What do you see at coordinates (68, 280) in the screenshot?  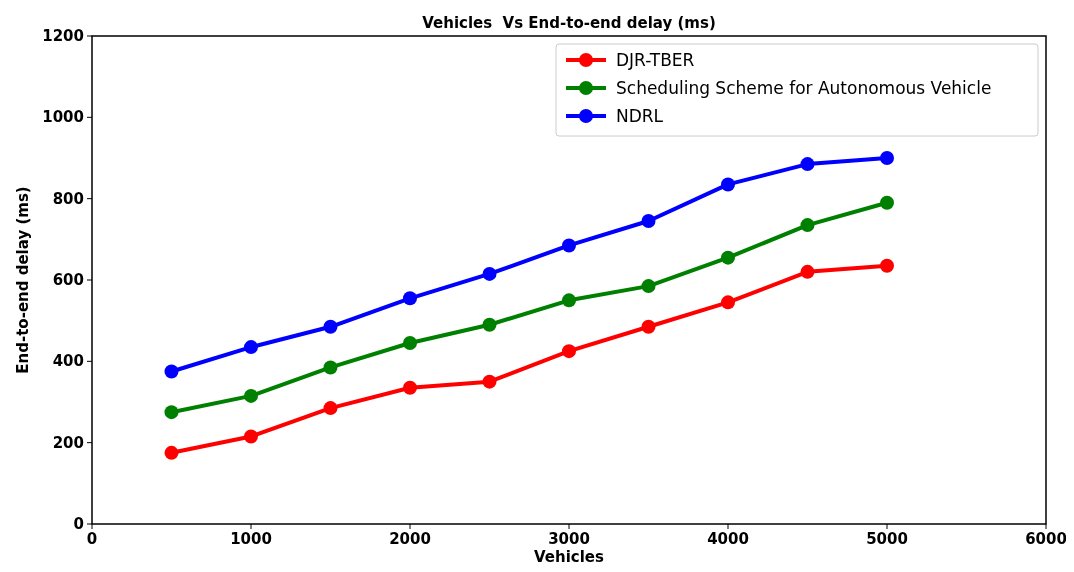 I see `y-tick-label: 600` at bounding box center [68, 280].